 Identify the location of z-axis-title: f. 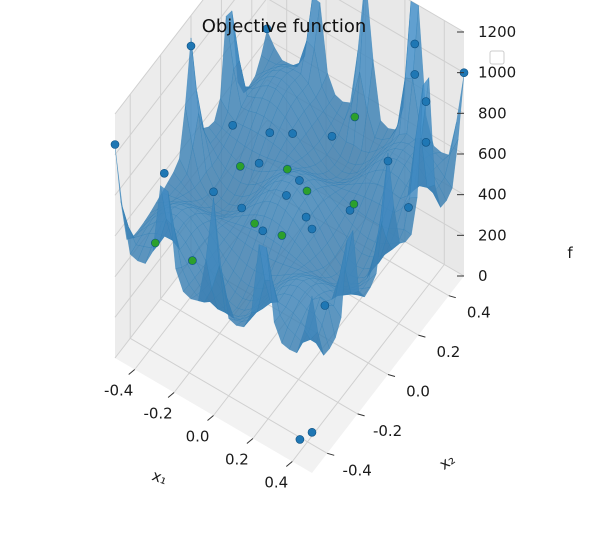
(570, 253).